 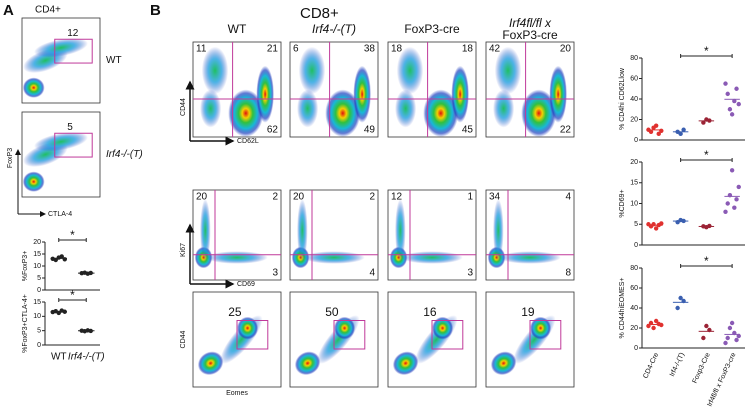 I want to click on y-tick-label: 60, so click(x=634, y=288).